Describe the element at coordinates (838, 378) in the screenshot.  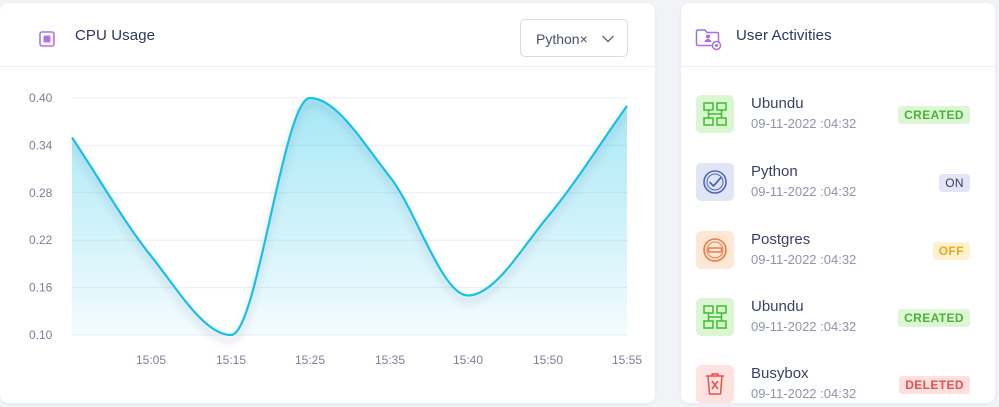
I see `activity-item: Busybox 09-11-2022 :04:32 DELETED` at that location.